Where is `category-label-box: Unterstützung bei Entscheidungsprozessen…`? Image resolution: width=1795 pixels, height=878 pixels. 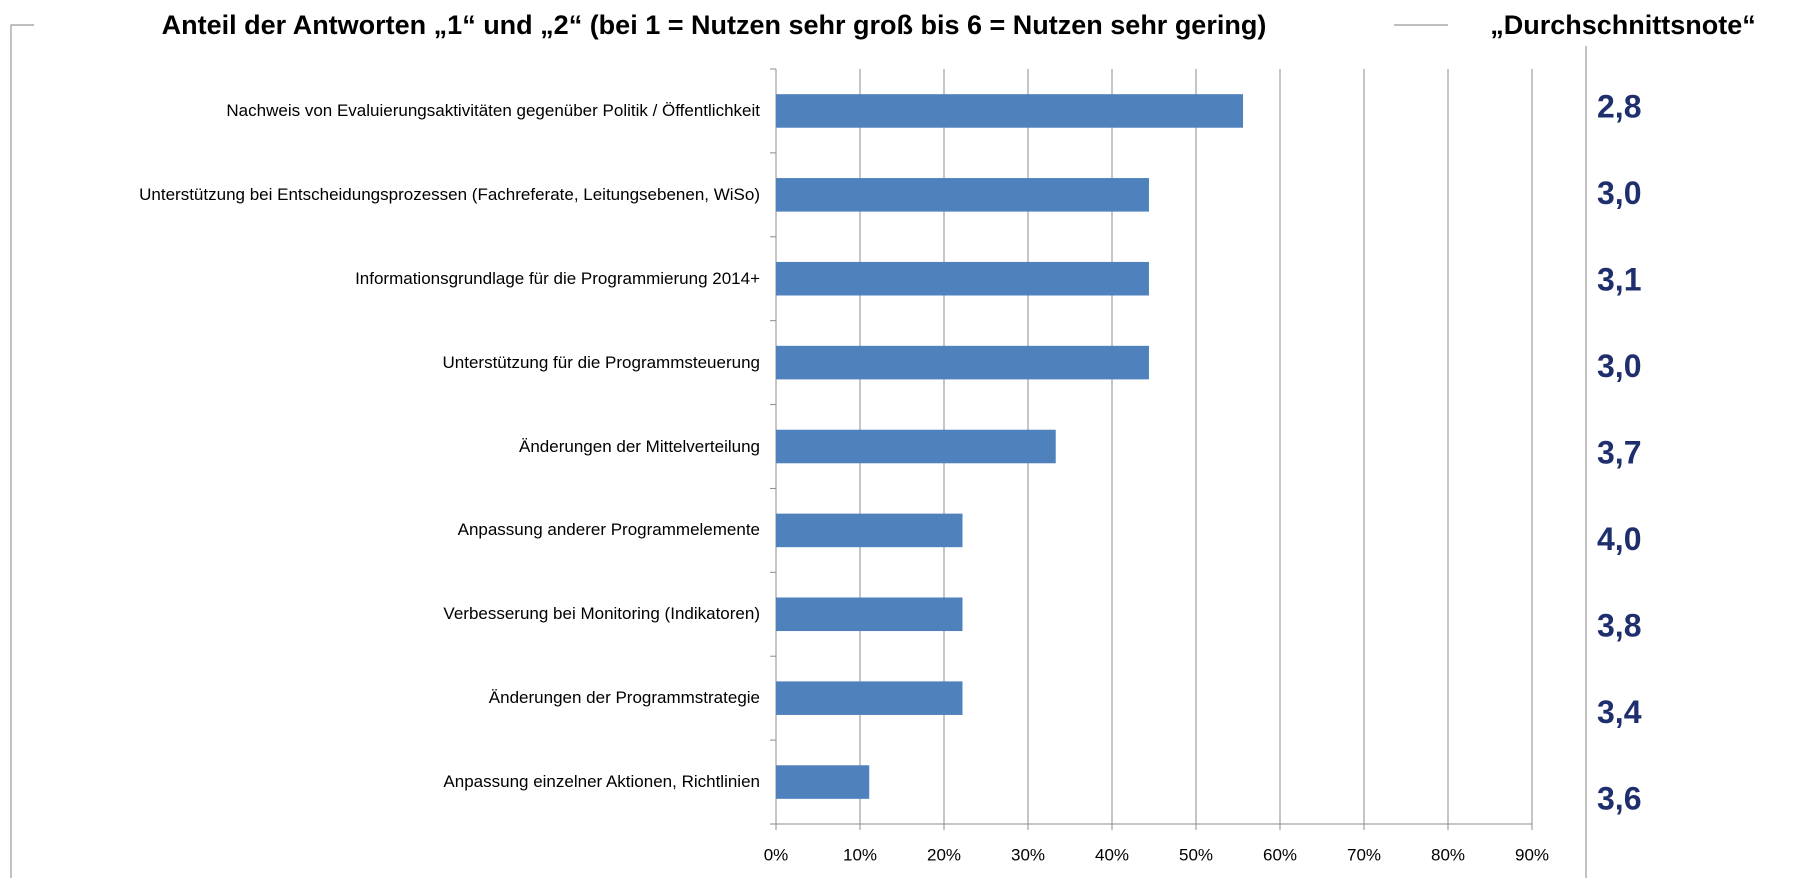 category-label-box: Unterstützung bei Entscheidungsprozessen… is located at coordinates (380, 195).